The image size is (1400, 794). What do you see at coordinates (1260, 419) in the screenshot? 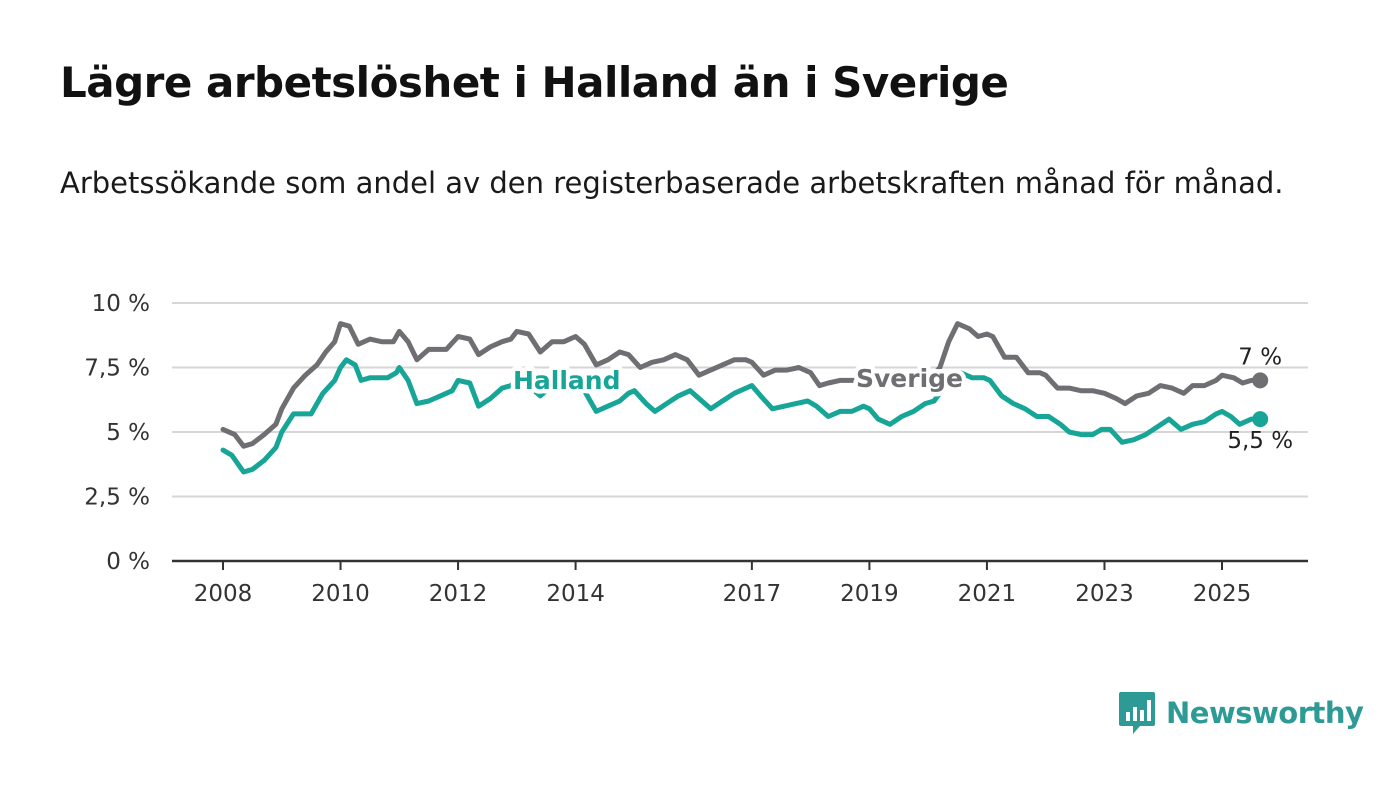
I see `halland-end-point` at bounding box center [1260, 419].